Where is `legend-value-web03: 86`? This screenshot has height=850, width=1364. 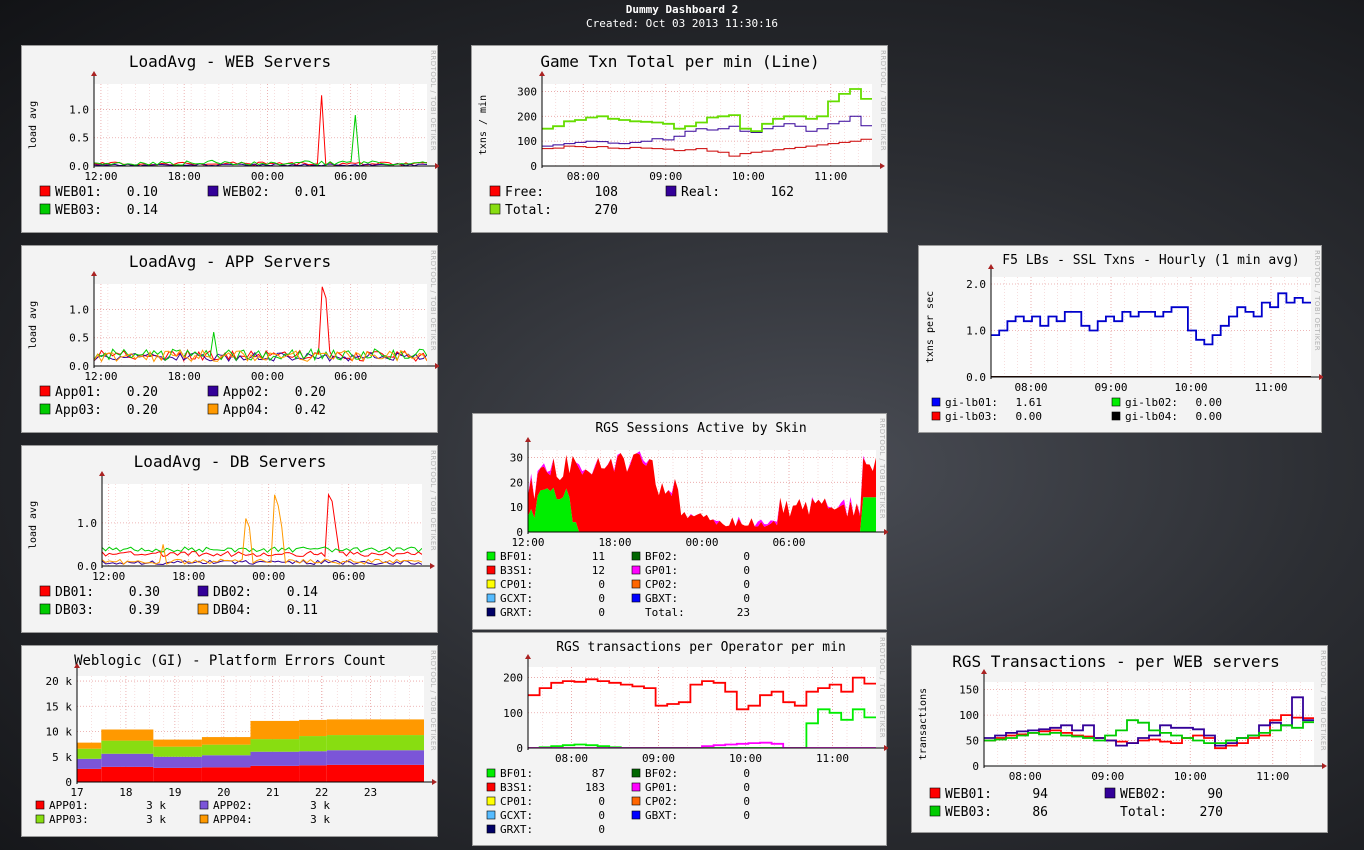 legend-value-web03: 86 is located at coordinates (1040, 812).